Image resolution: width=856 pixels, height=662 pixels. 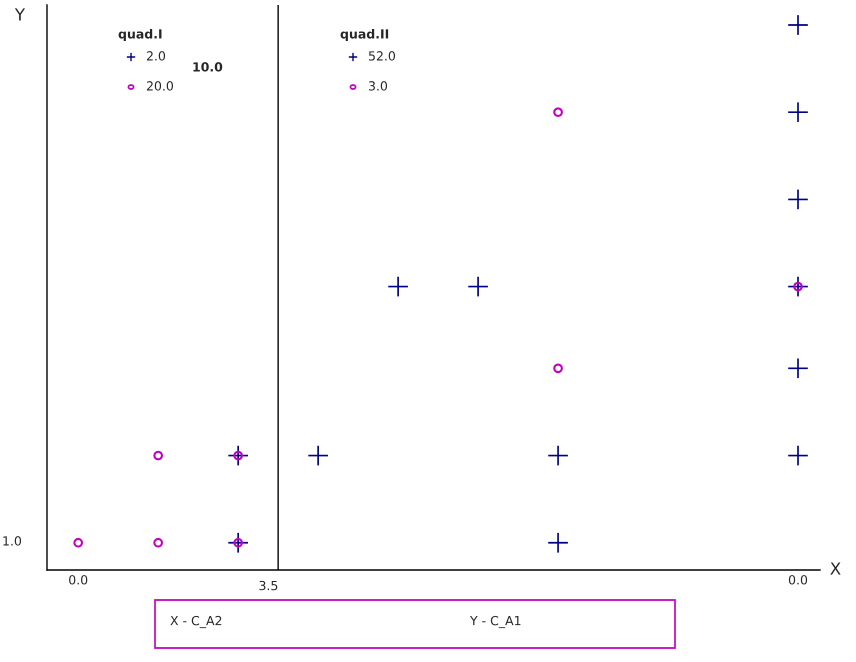 I want to click on annotation: 3.0, so click(x=378, y=86).